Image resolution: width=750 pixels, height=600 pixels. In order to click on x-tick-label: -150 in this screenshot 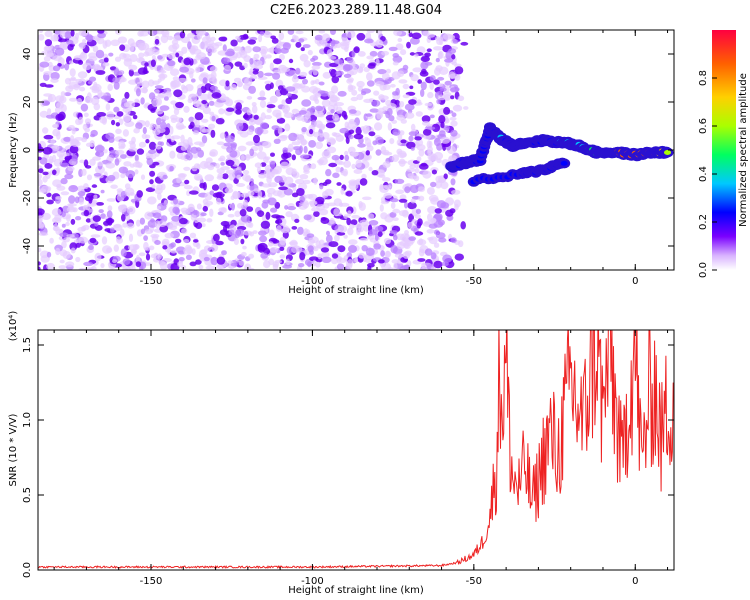, I will do `click(151, 281)`.